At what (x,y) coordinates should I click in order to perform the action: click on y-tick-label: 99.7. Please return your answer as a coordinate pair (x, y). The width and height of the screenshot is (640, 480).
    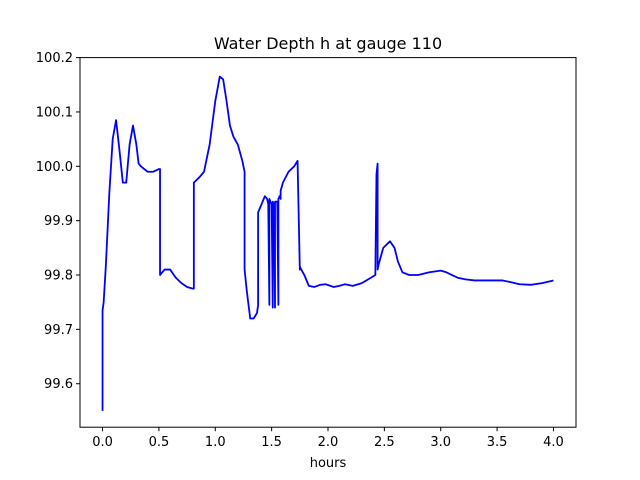
    Looking at the image, I should click on (58, 330).